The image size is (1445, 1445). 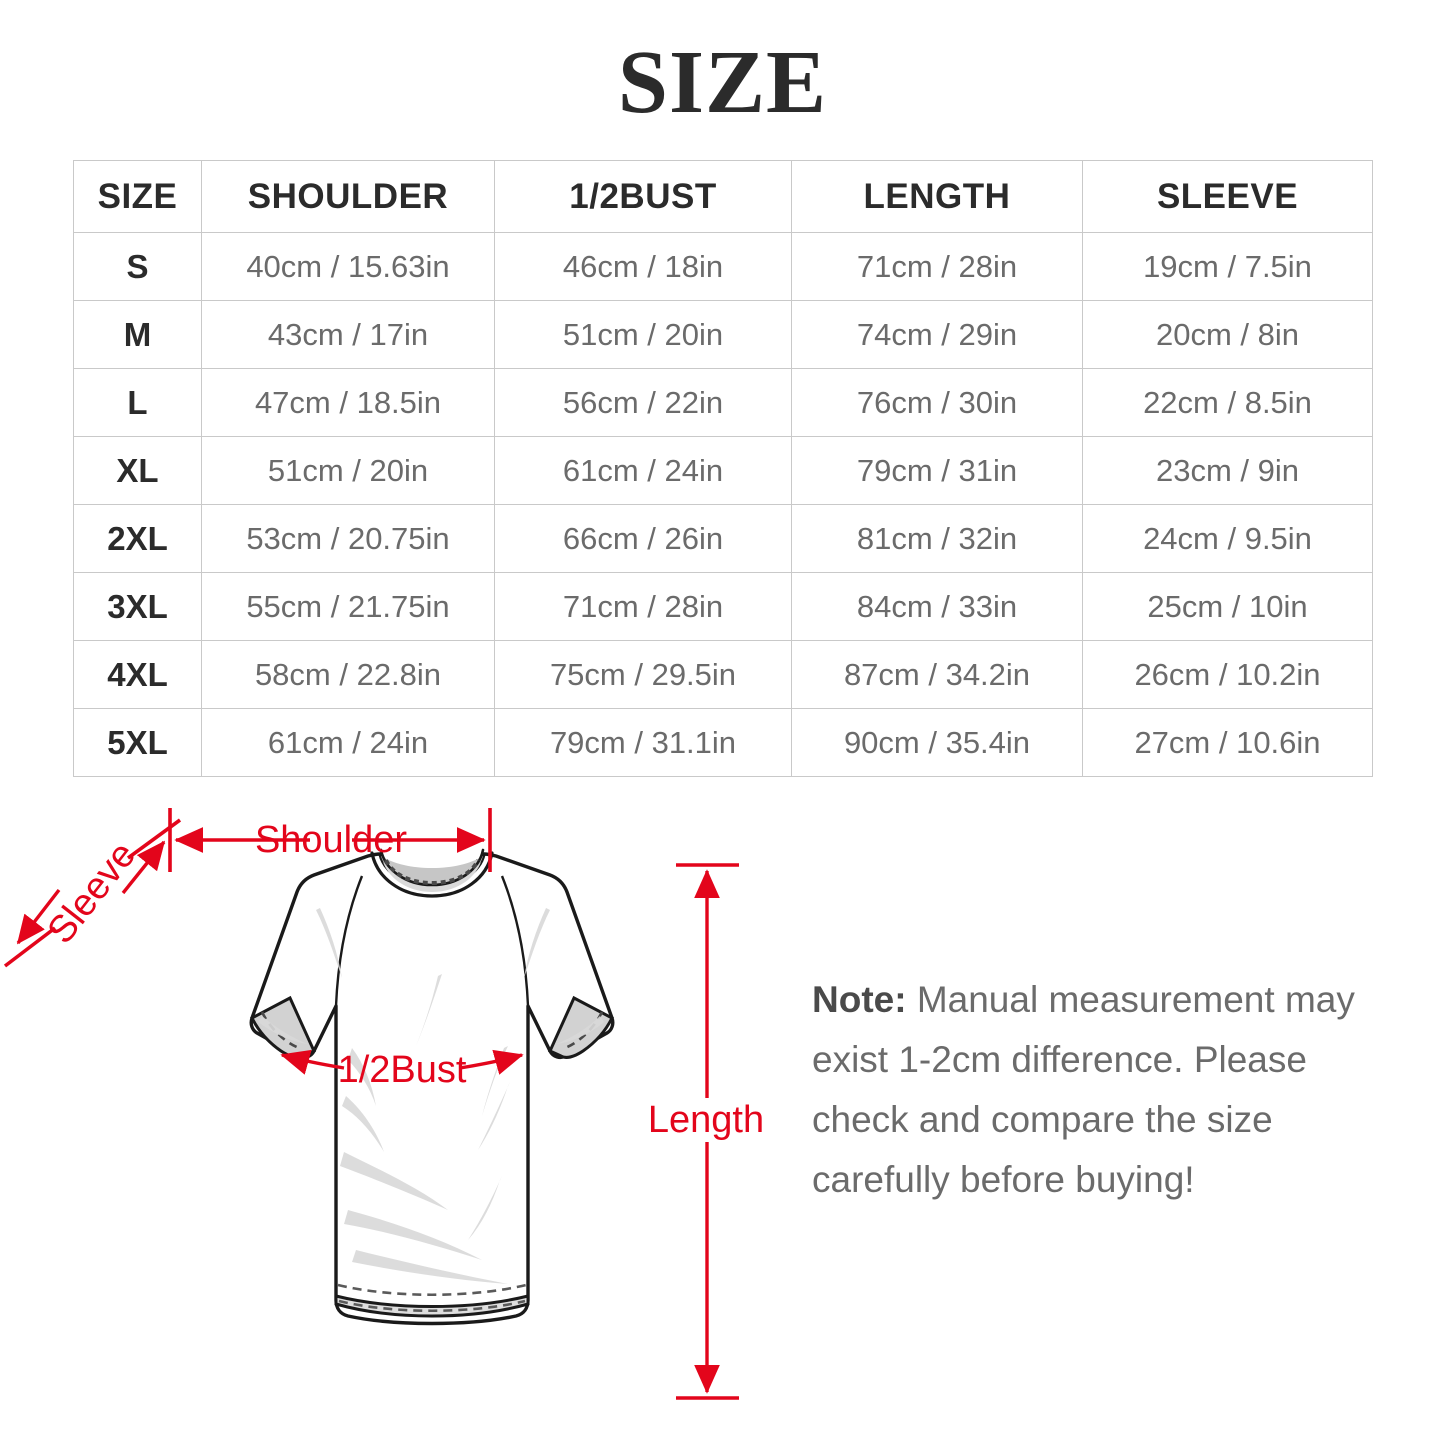 I want to click on tshirt-cuff-right-stitch, so click(x=584, y=1030).